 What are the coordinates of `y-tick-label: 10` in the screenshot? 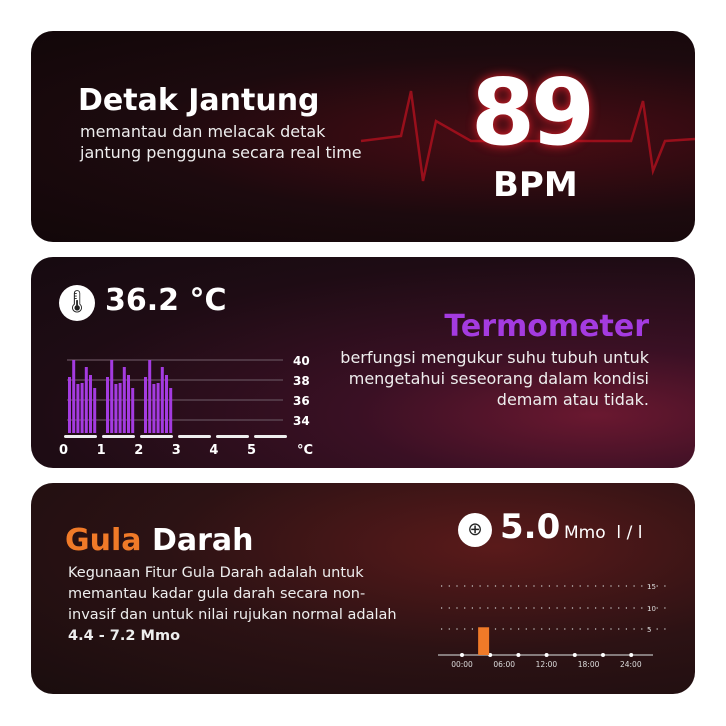 It's located at (651, 609).